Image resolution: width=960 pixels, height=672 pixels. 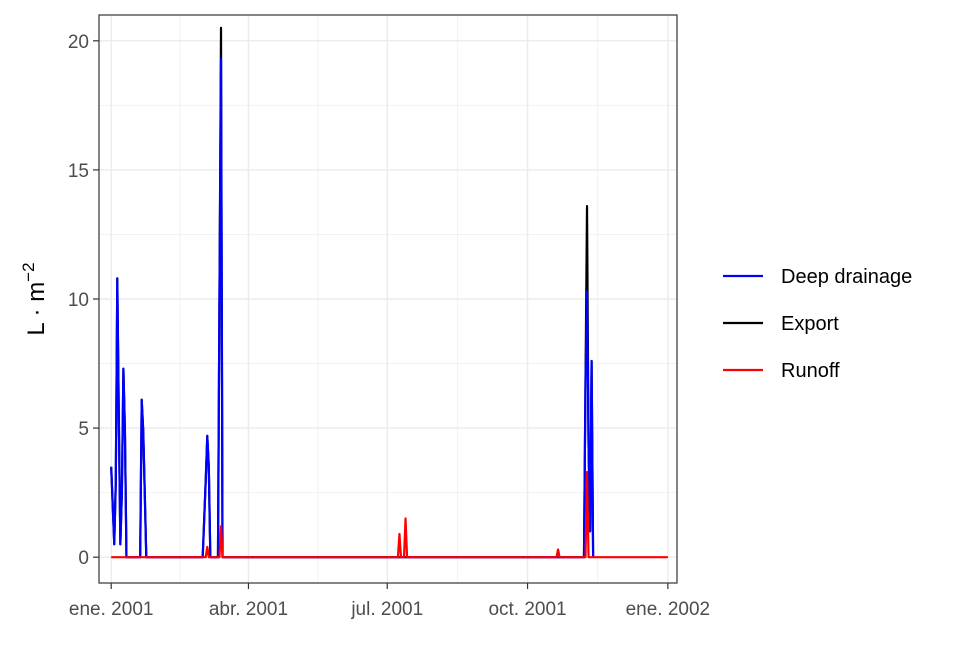 What do you see at coordinates (248, 609) in the screenshot?
I see `x-tick-label: abr. 2001` at bounding box center [248, 609].